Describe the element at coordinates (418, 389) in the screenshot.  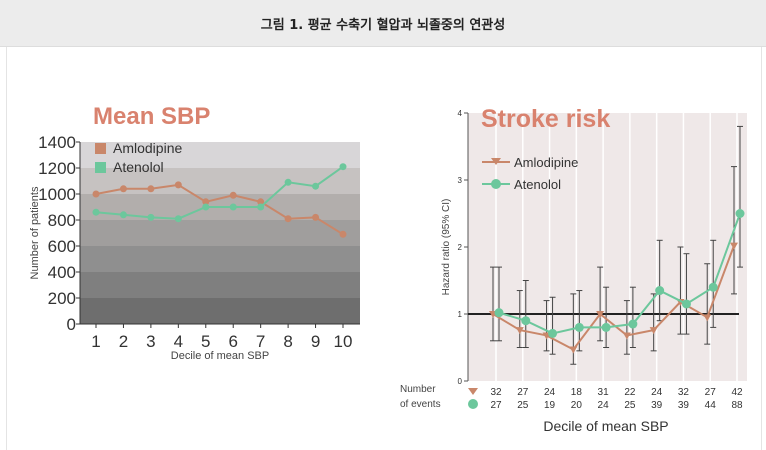
I see `events-label: Number` at that location.